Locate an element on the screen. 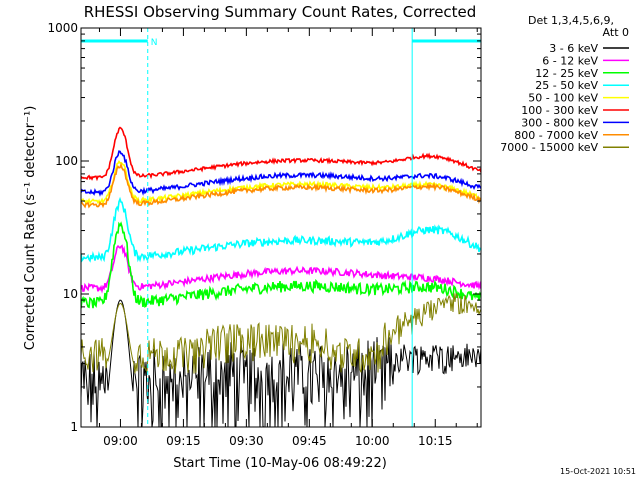 The width and height of the screenshot is (640, 480). x-tick-label-2: 09:30 is located at coordinates (246, 441).